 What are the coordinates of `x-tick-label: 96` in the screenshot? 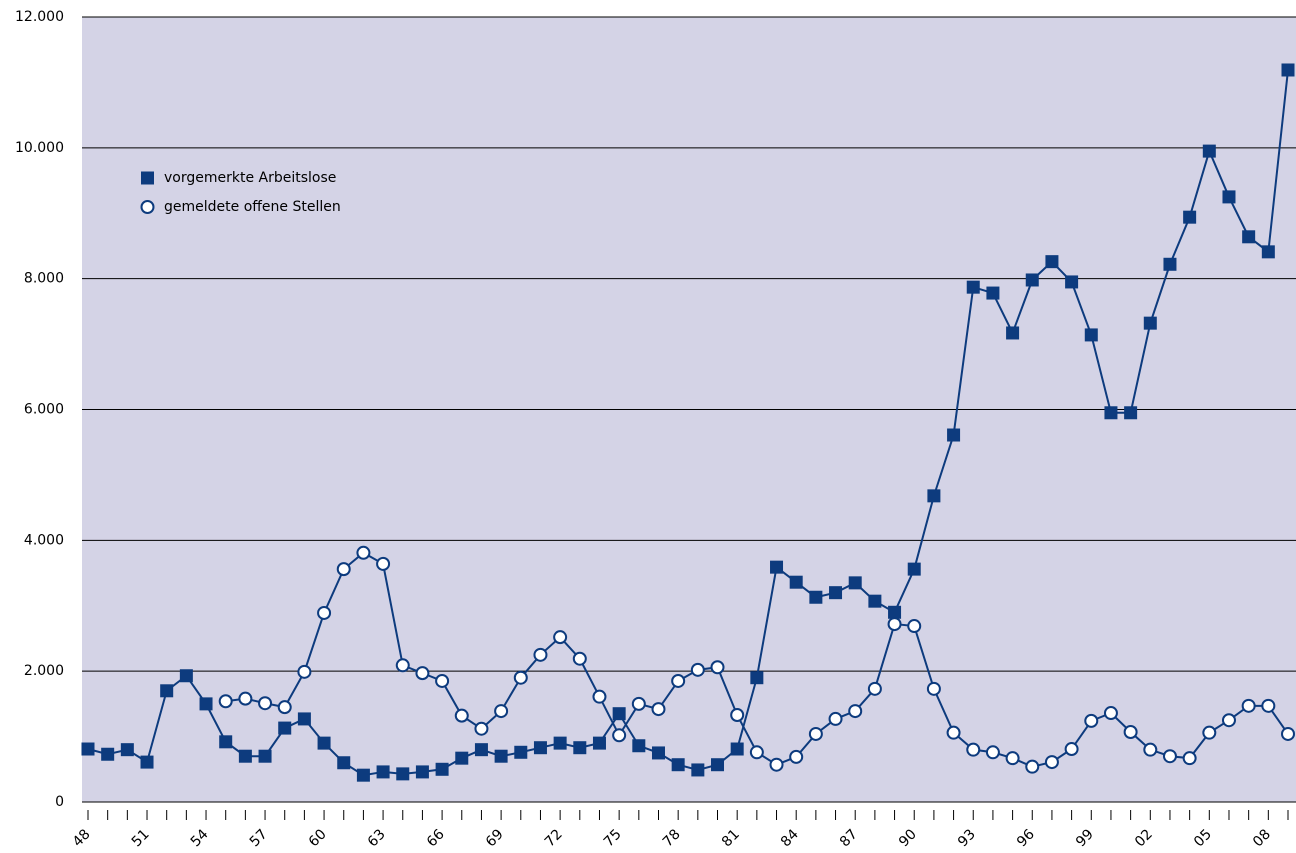 It's located at (1026, 837).